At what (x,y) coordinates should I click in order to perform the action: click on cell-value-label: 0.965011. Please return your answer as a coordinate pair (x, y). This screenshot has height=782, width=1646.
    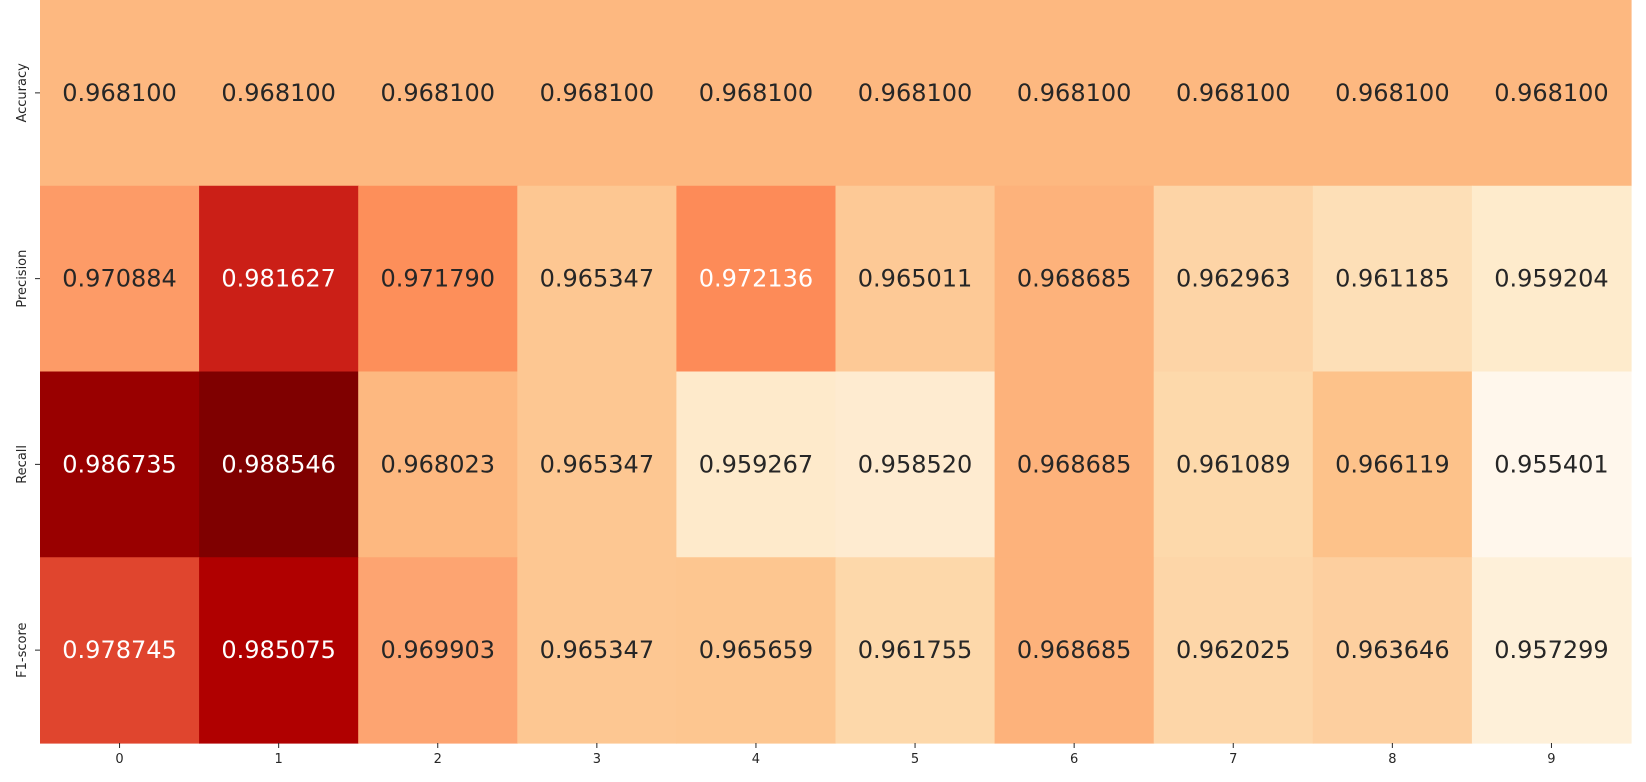
    Looking at the image, I should click on (915, 279).